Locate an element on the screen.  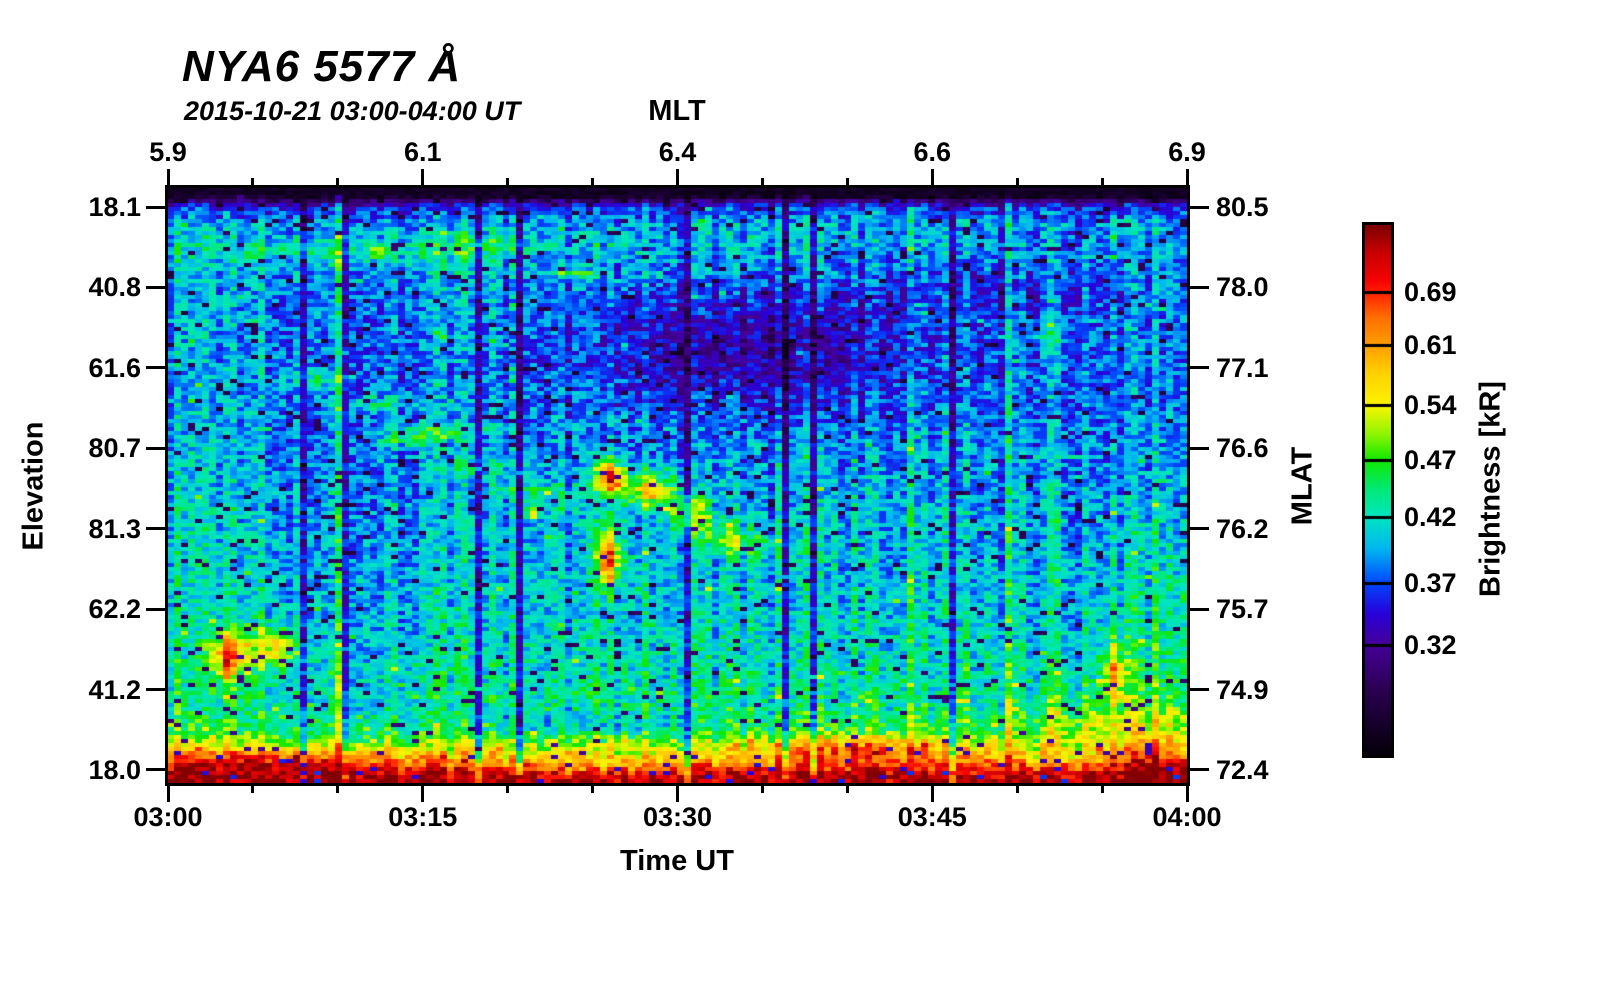
bottom-axis-tick-label: 03:00 is located at coordinates (168, 817).